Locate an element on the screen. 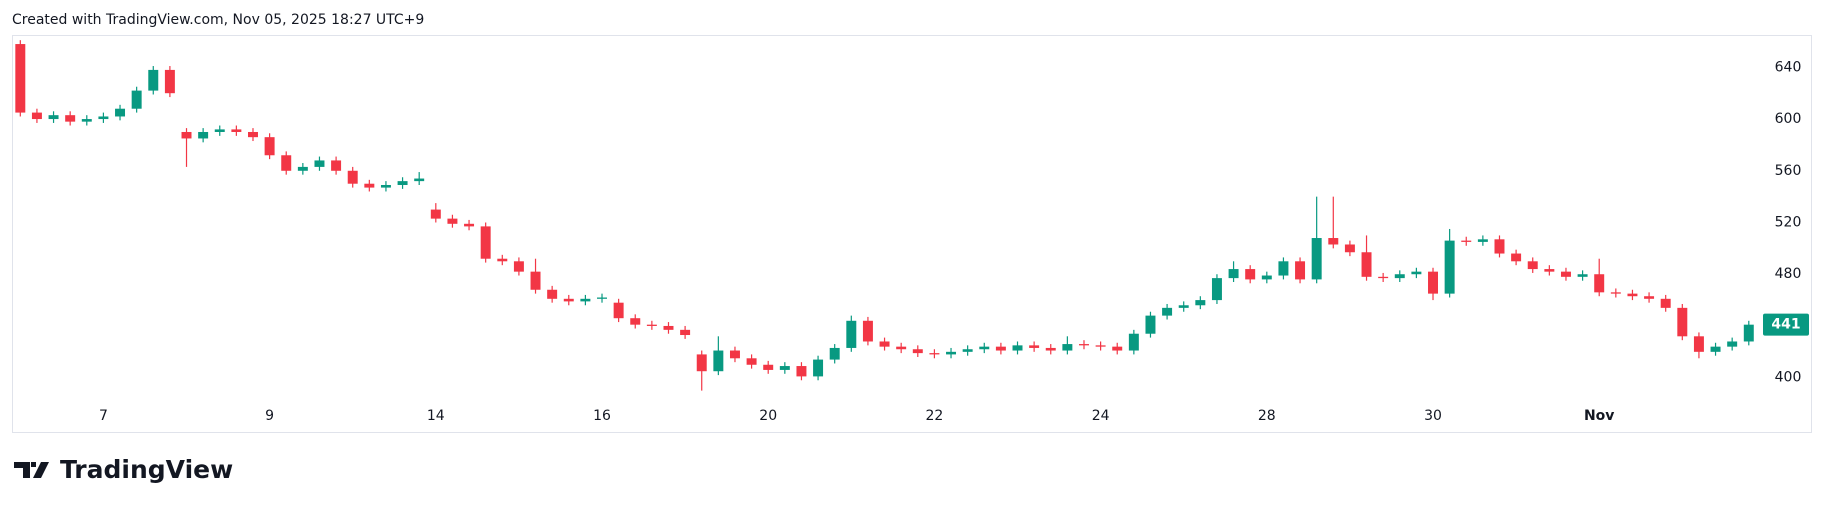 This screenshot has height=513, width=1826. y-tick-label: 520 is located at coordinates (1788, 223).